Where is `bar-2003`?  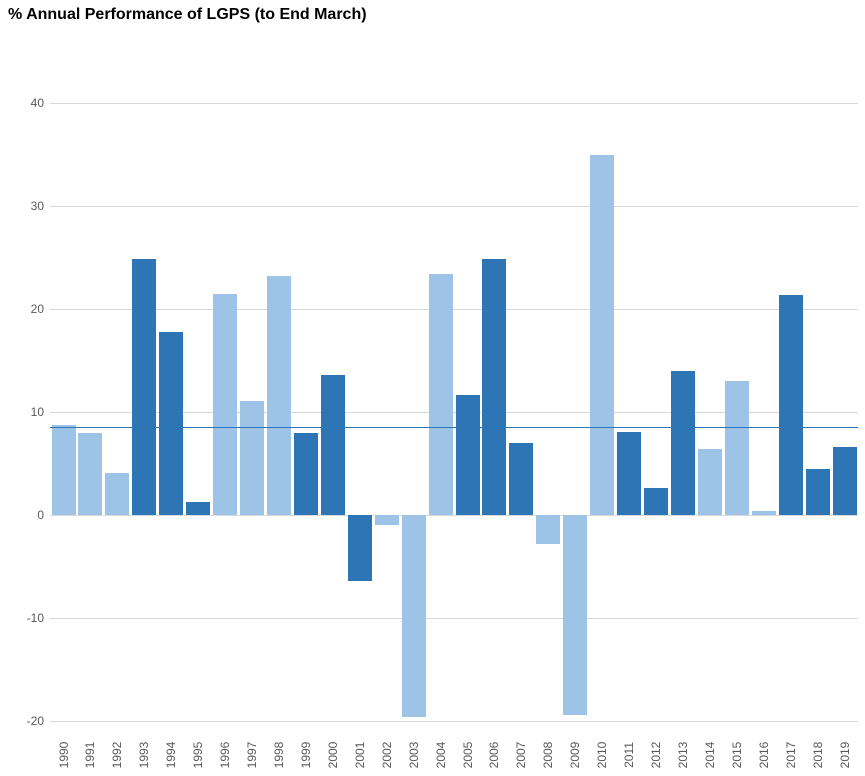 bar-2003 is located at coordinates (413, 616).